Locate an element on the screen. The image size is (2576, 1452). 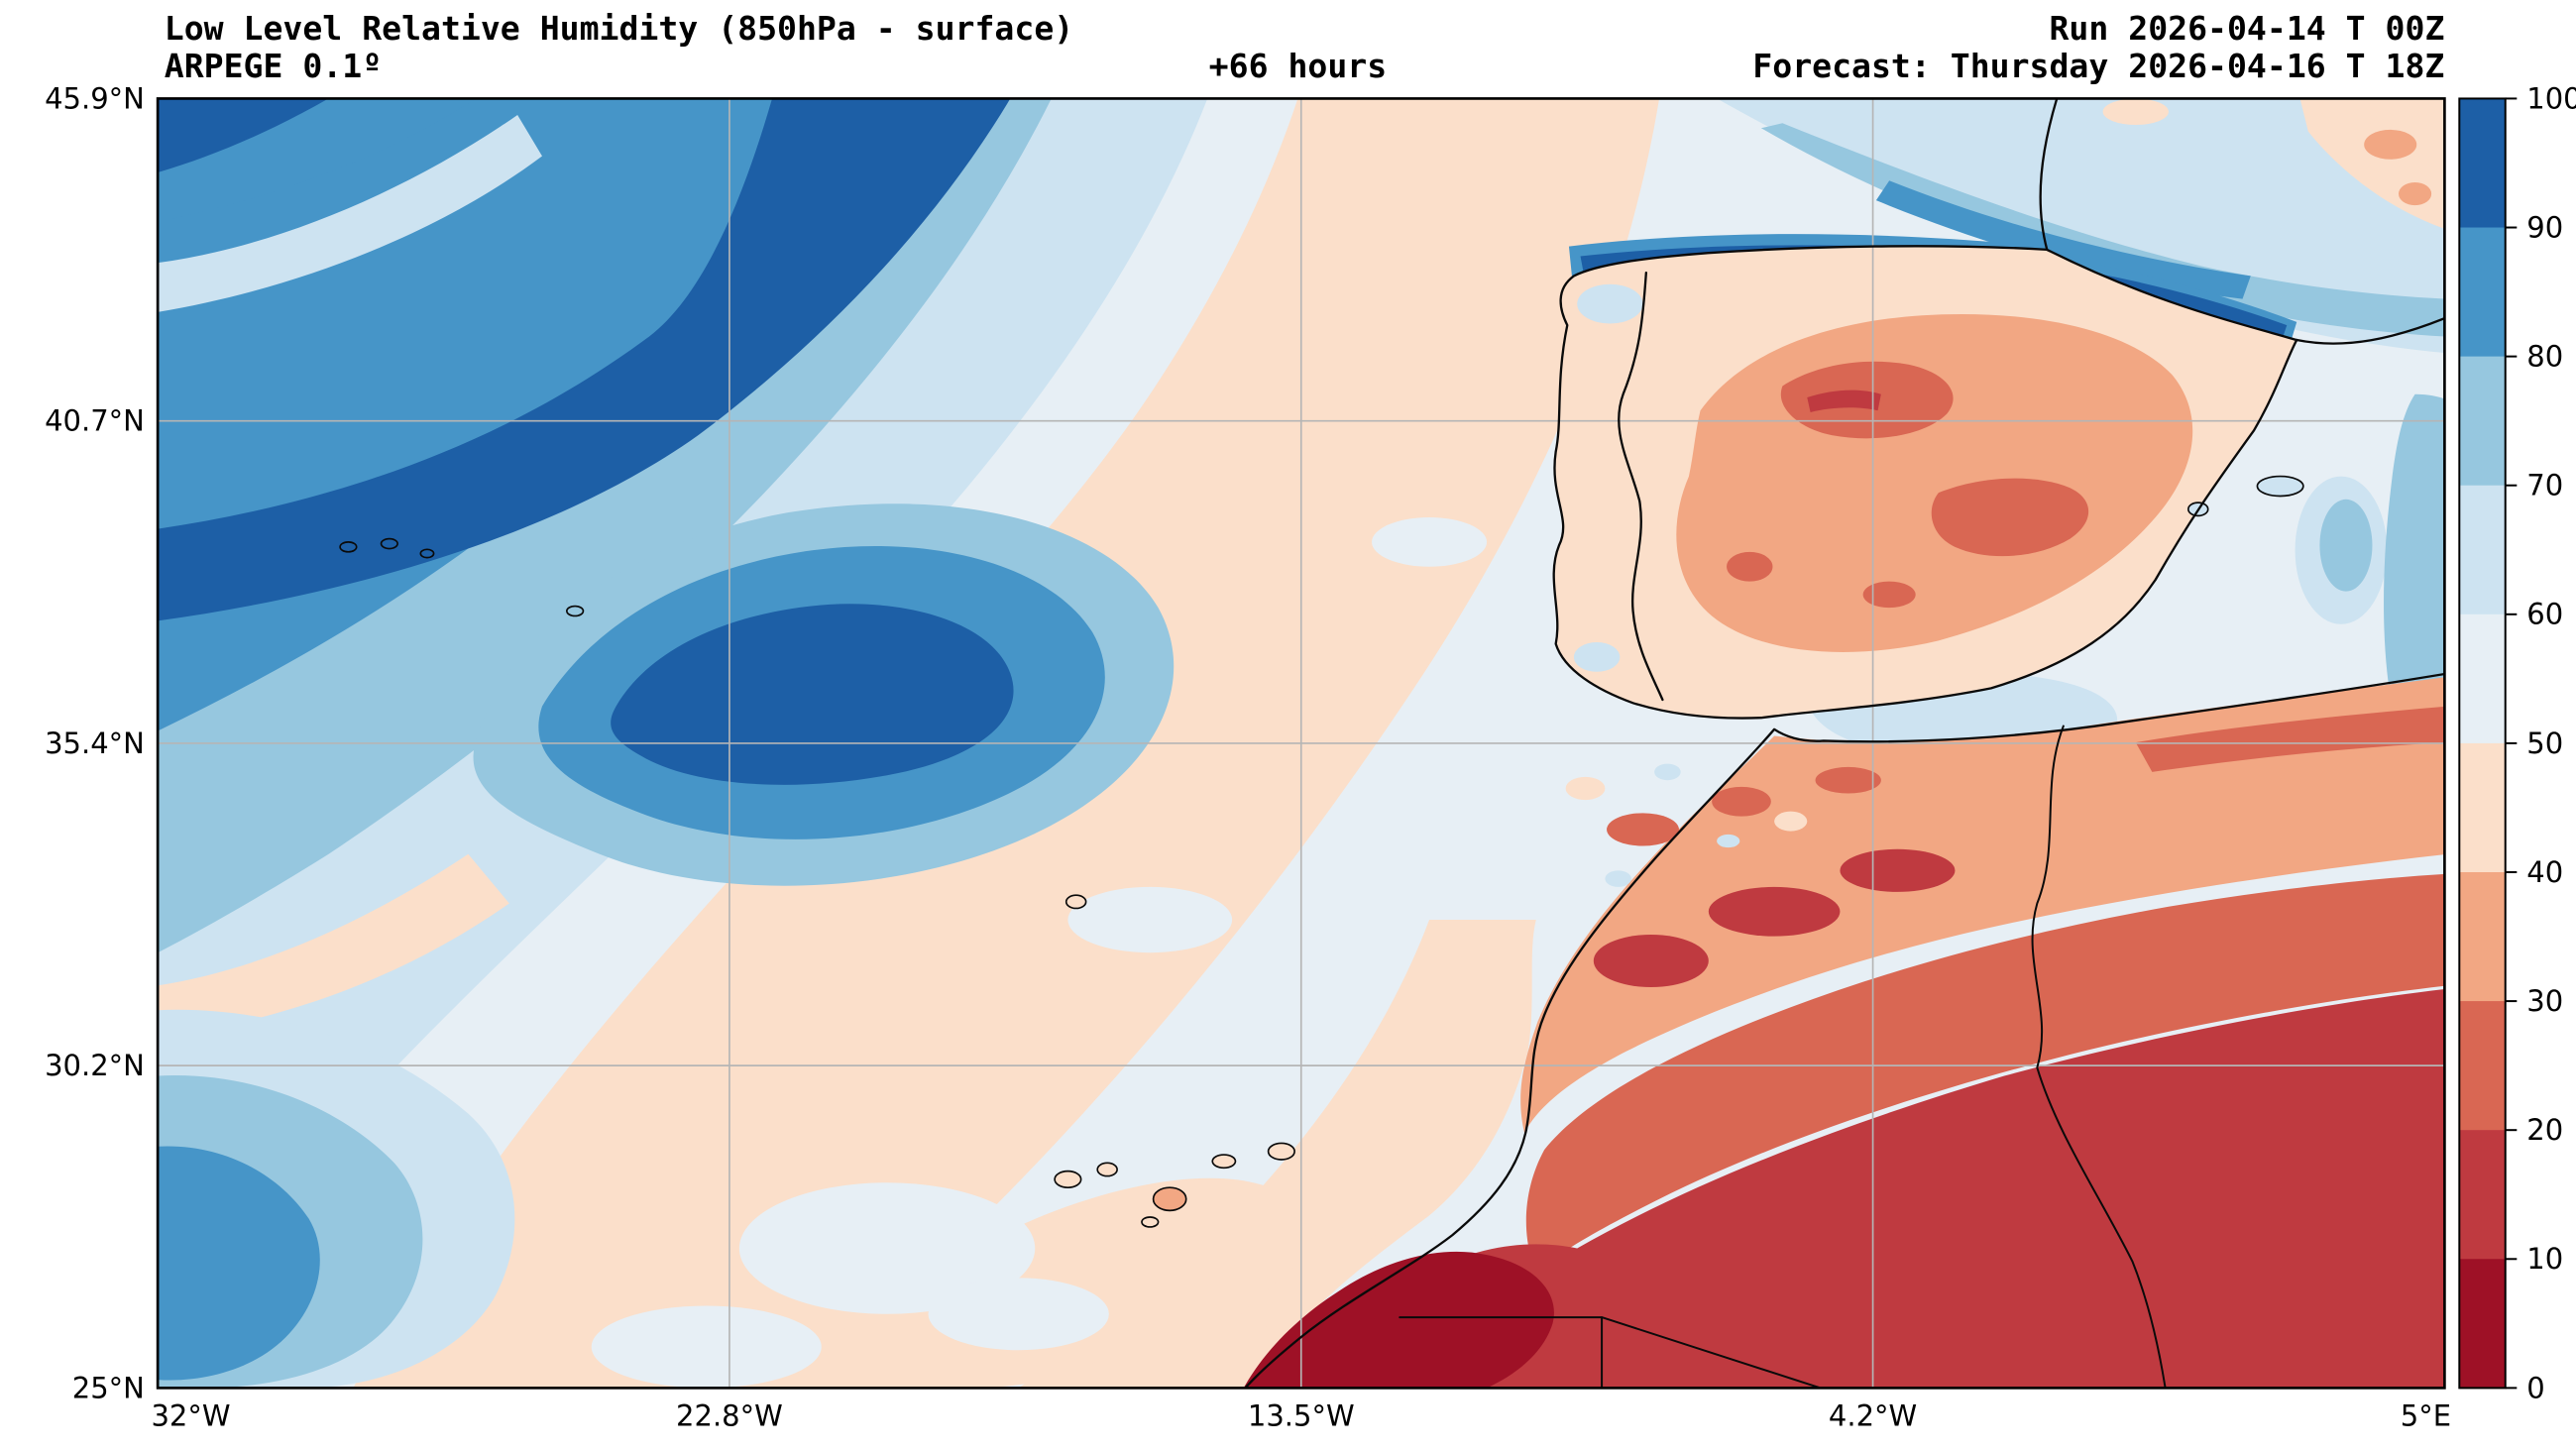
colorbar-tick-label: 90 is located at coordinates (2544, 227).